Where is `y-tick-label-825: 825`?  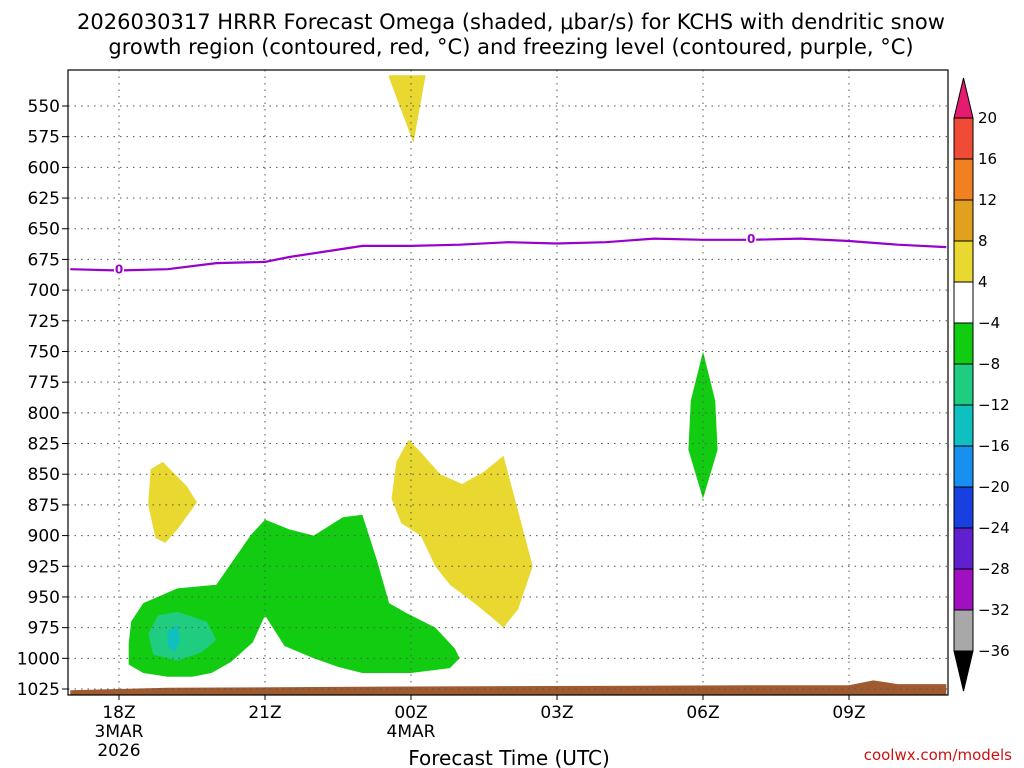
y-tick-label-825: 825 is located at coordinates (44, 445).